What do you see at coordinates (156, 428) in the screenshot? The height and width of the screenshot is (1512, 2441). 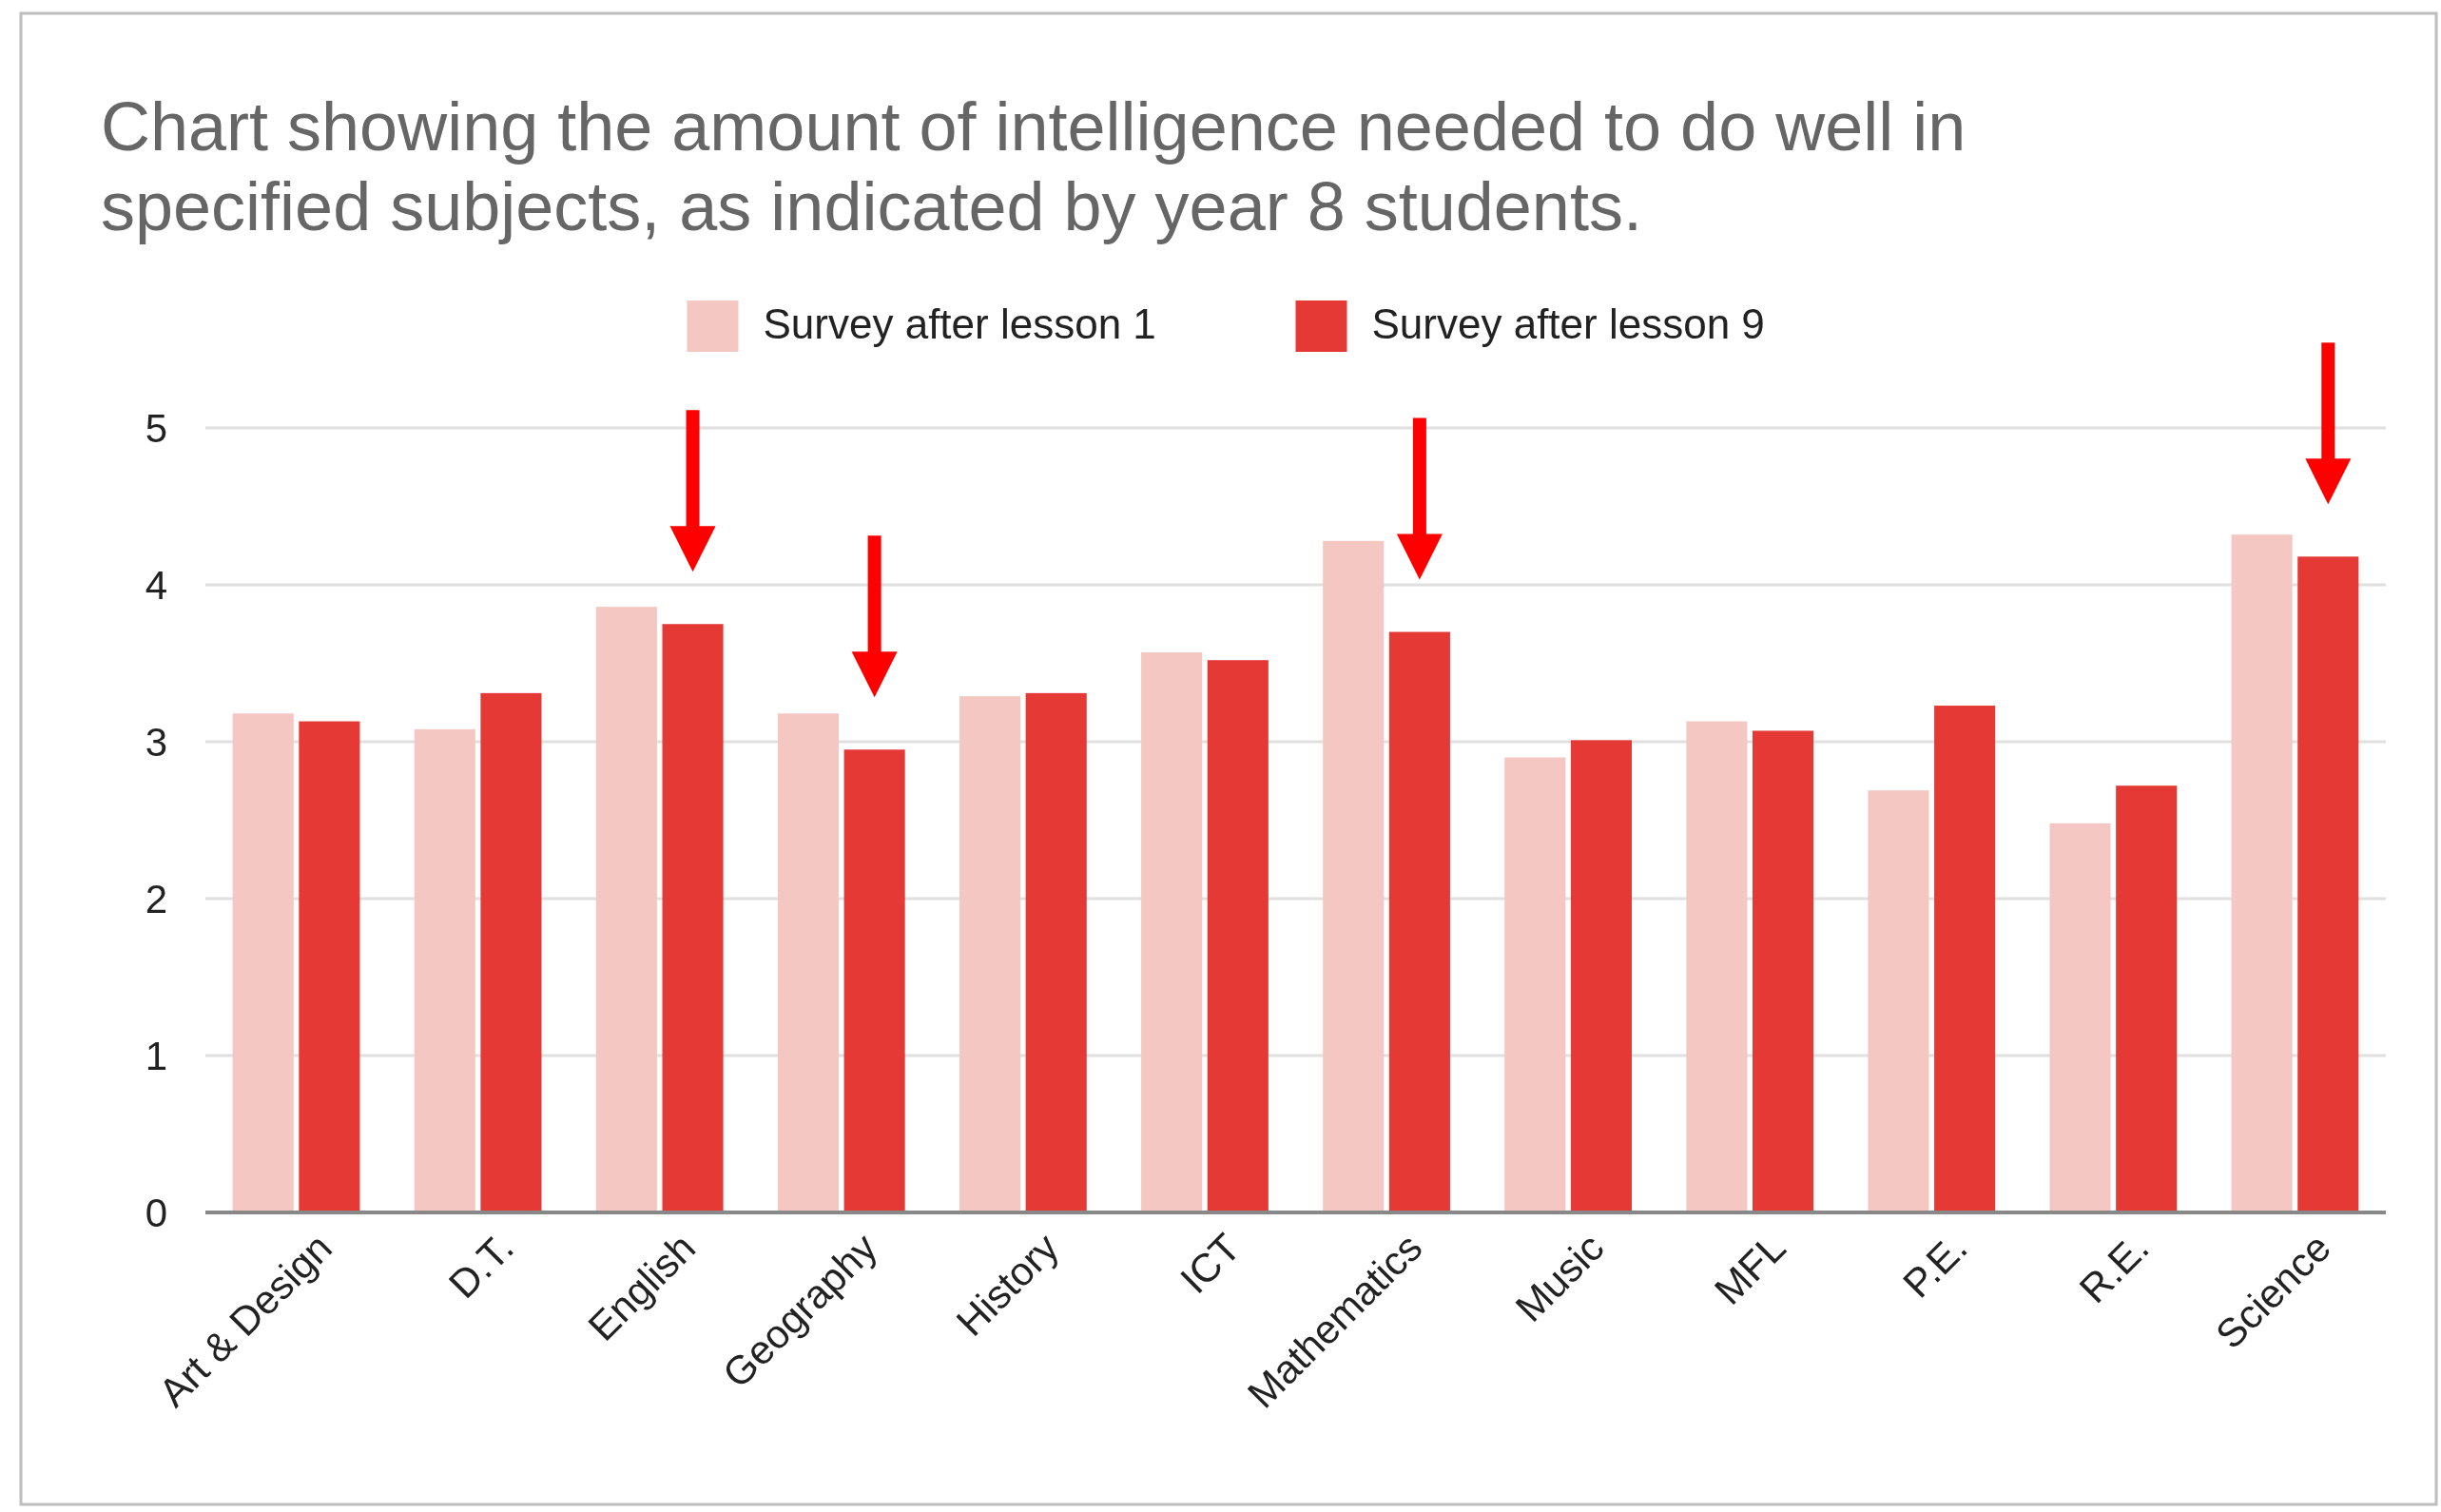 I see `y-tick-label: 5` at bounding box center [156, 428].